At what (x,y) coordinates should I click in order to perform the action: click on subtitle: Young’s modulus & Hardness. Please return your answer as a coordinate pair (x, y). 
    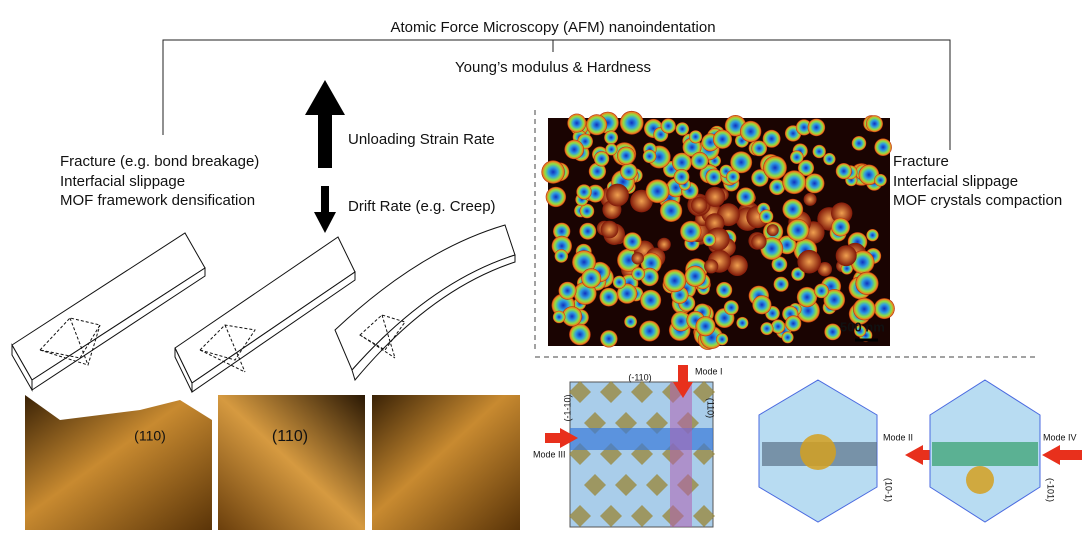
    Looking at the image, I should click on (553, 67).